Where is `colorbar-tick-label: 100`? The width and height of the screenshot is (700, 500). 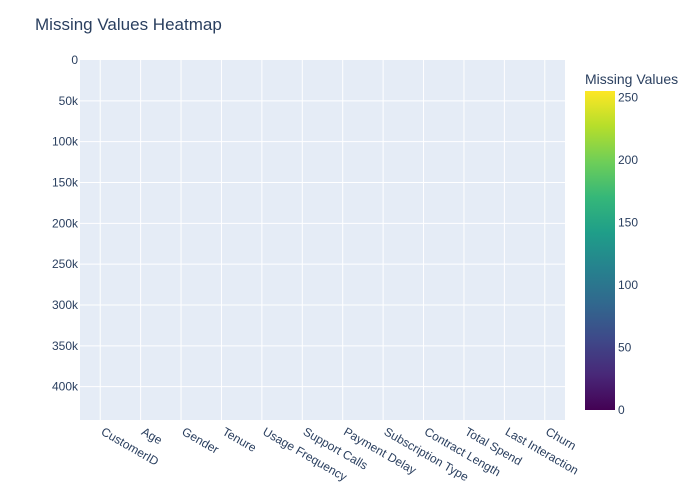 colorbar-tick-label: 100 is located at coordinates (628, 285).